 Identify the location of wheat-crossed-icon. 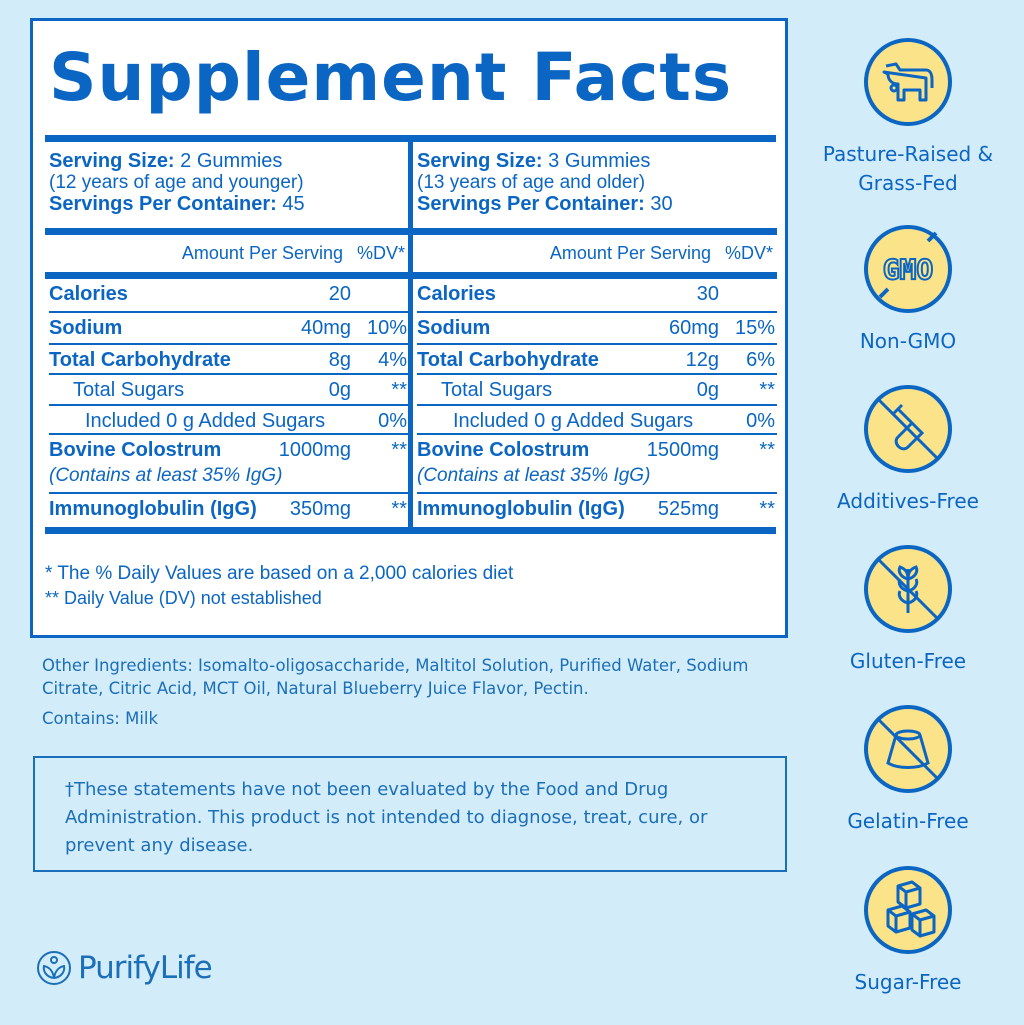
(908, 589).